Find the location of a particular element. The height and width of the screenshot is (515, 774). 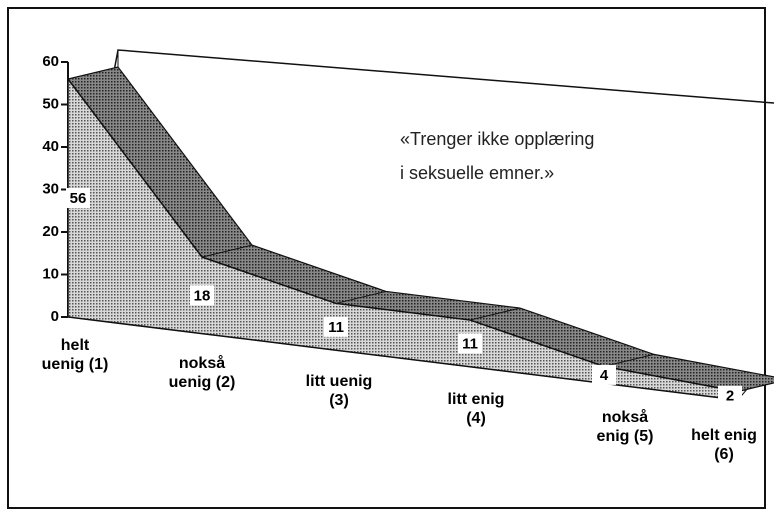

value-label: 56 is located at coordinates (78, 198).